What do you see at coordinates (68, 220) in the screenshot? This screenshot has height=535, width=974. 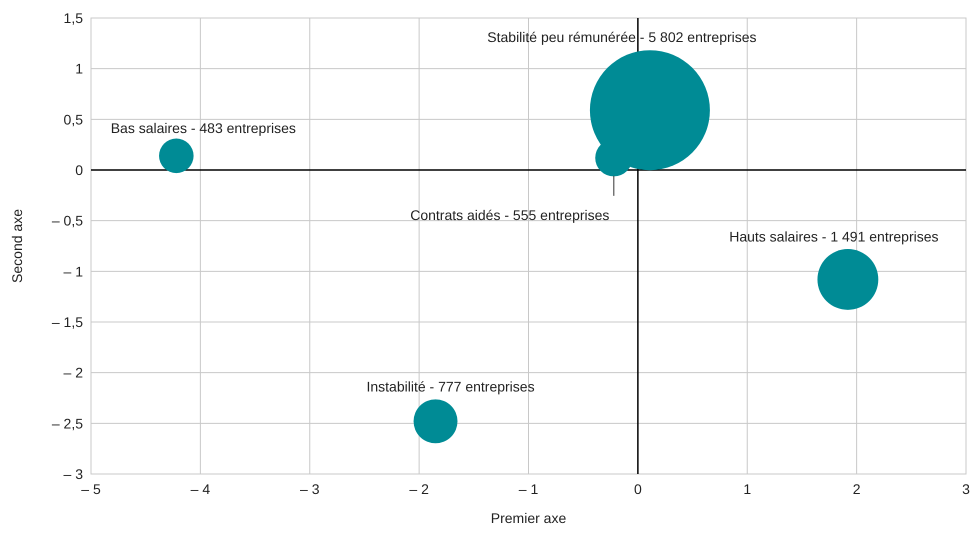 I see `y-tick-label: – 0,5` at bounding box center [68, 220].